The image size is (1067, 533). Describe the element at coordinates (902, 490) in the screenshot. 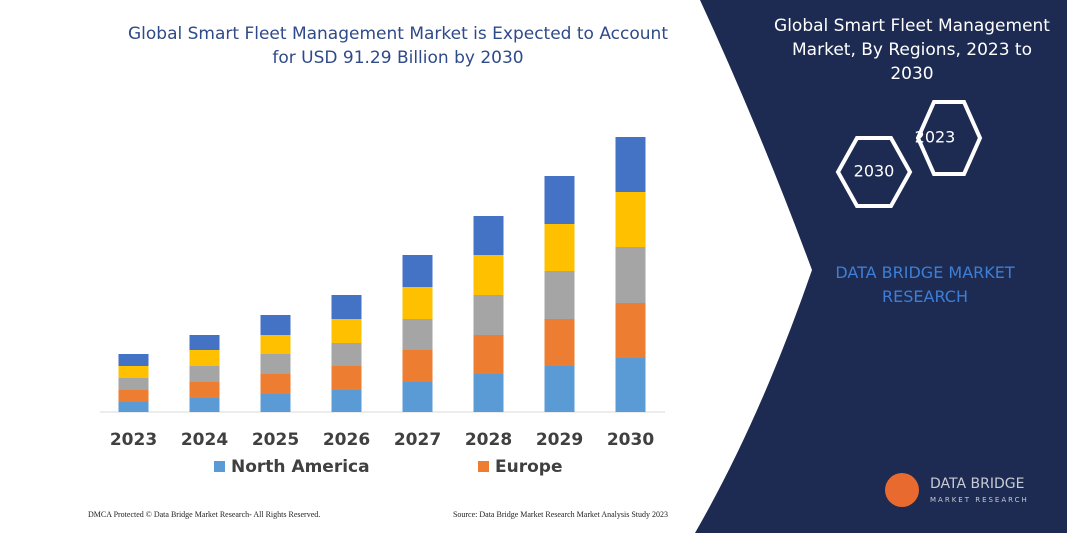

I see `logo-icon` at that location.